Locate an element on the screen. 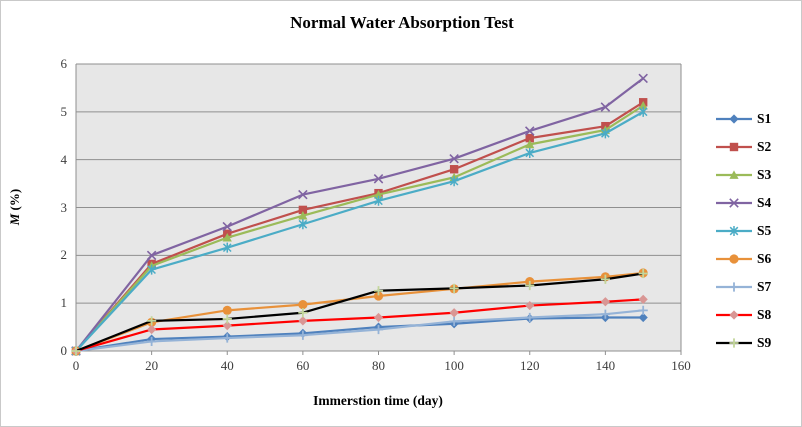 Image resolution: width=802 pixels, height=427 pixels. y-tick-label-6: 6 is located at coordinates (64, 63).